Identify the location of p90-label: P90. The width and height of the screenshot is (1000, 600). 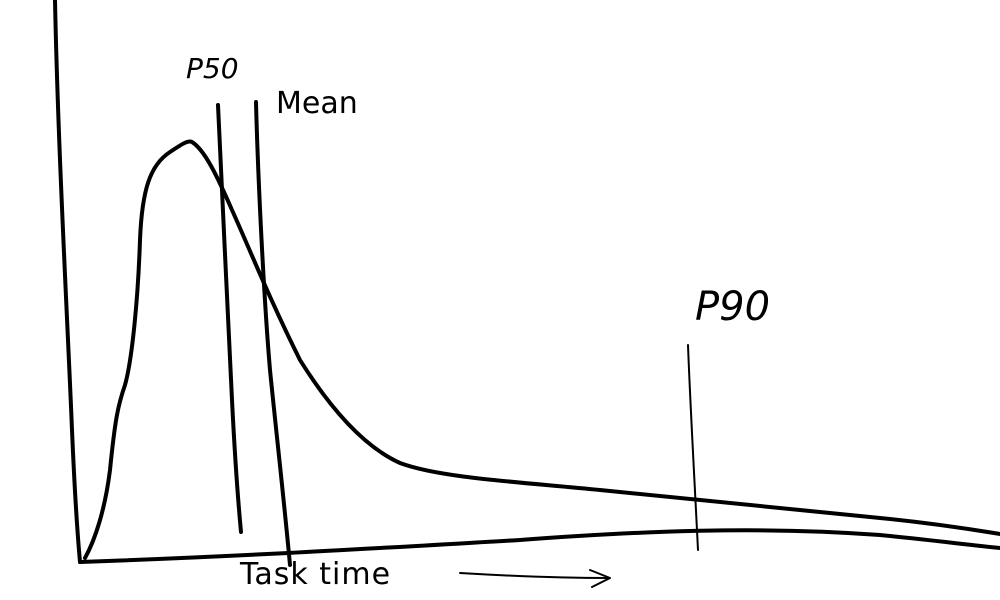
(732, 307).